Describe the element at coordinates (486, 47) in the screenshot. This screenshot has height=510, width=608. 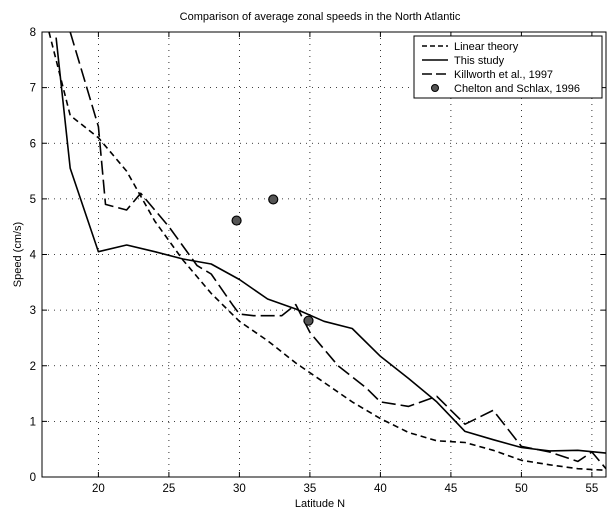
I see `legend-label-linear-theory: Linear theory` at that location.